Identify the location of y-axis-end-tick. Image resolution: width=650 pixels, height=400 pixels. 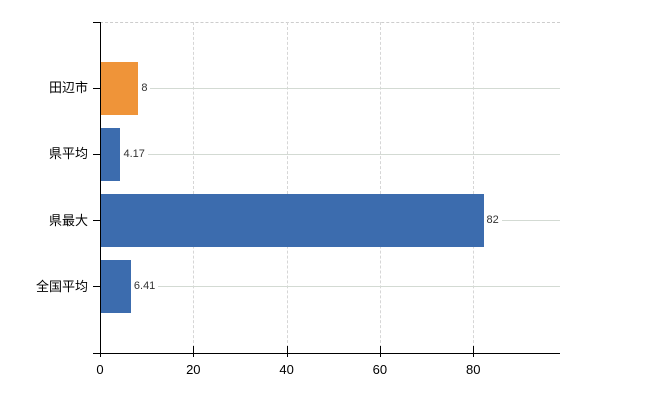
(96, 22).